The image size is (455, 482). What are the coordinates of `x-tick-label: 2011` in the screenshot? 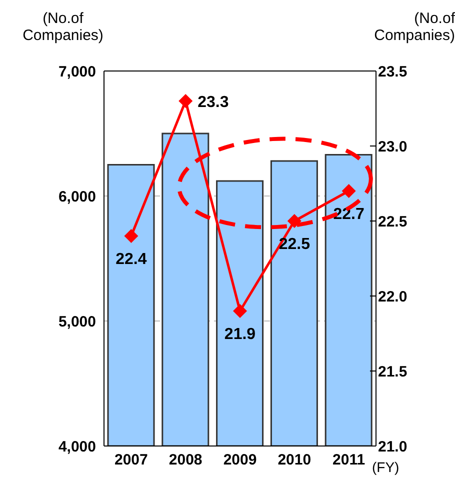 It's located at (349, 460).